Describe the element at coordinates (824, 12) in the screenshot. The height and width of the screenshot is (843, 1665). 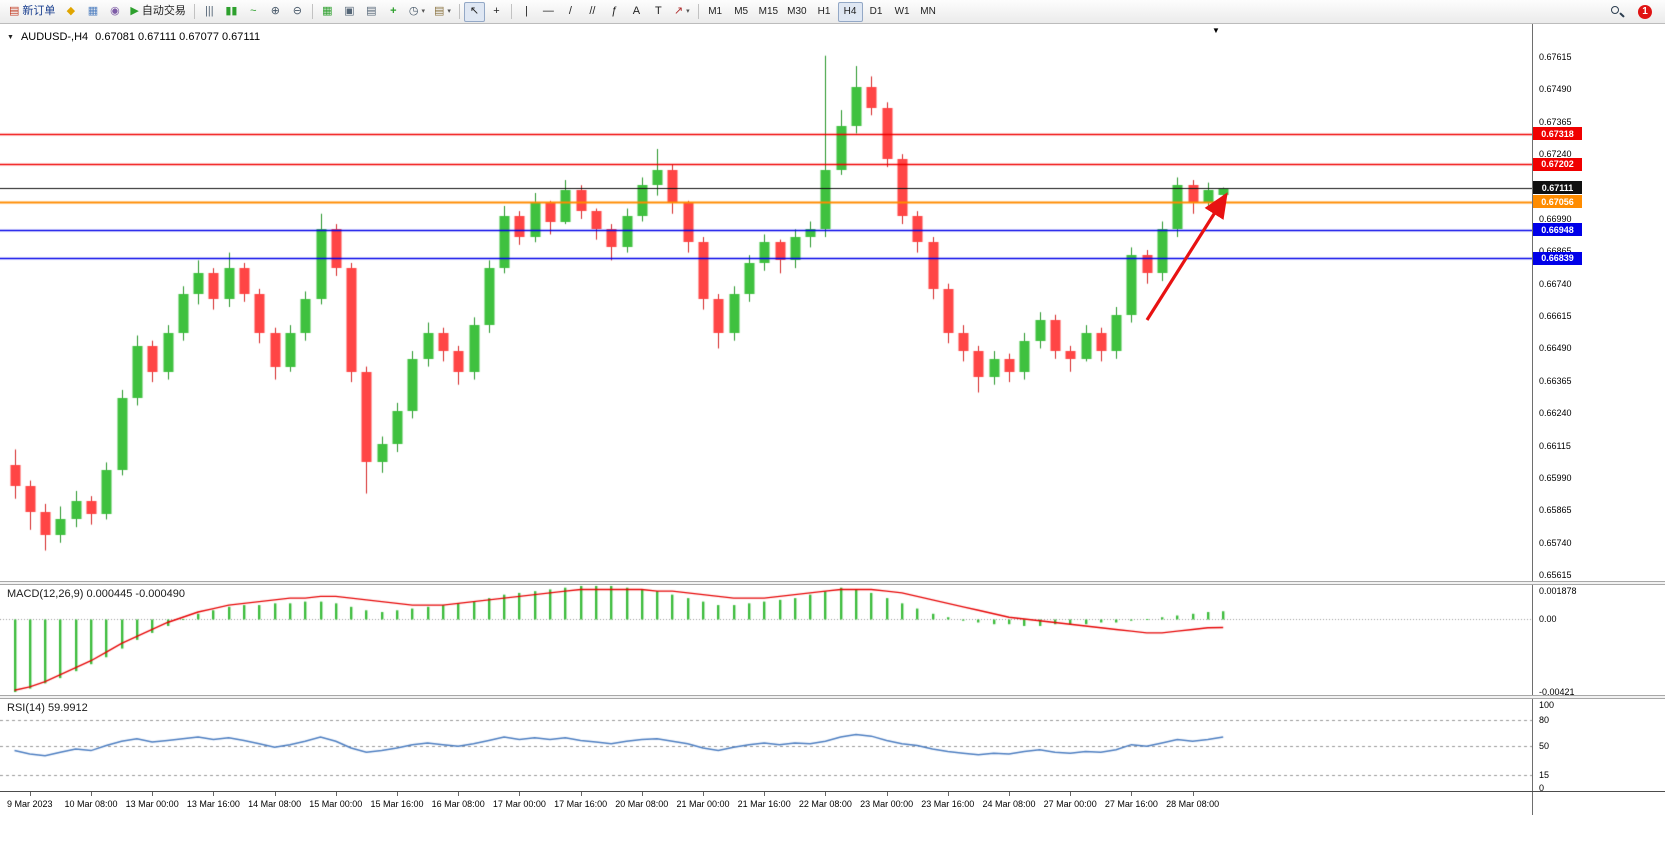
I see `timeframe-h1-button: H1` at that location.